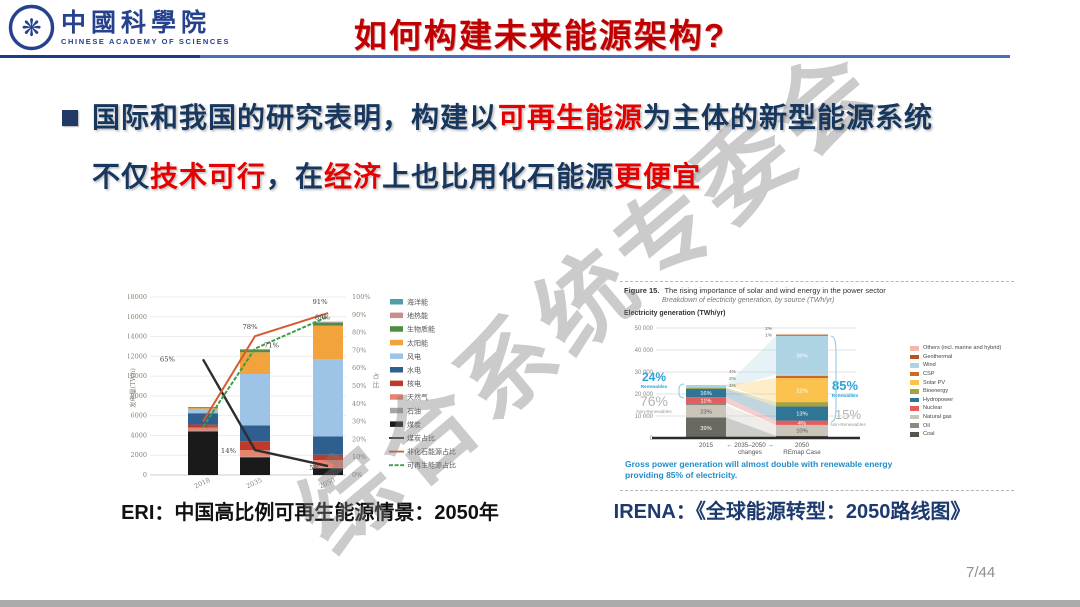 The width and height of the screenshot is (1080, 607). Describe the element at coordinates (802, 415) in the screenshot. I see `svg-text: 13%` at that location.